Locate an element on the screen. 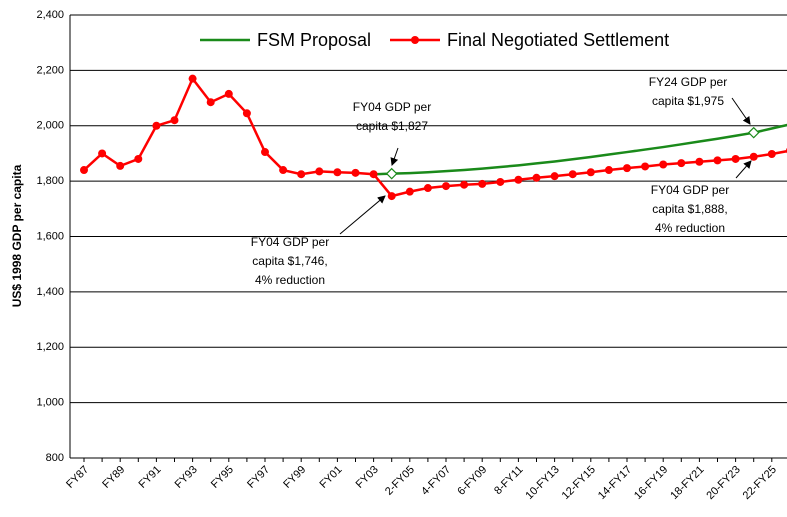 This screenshot has width=787, height=517. series-line is located at coordinates (580, 149).